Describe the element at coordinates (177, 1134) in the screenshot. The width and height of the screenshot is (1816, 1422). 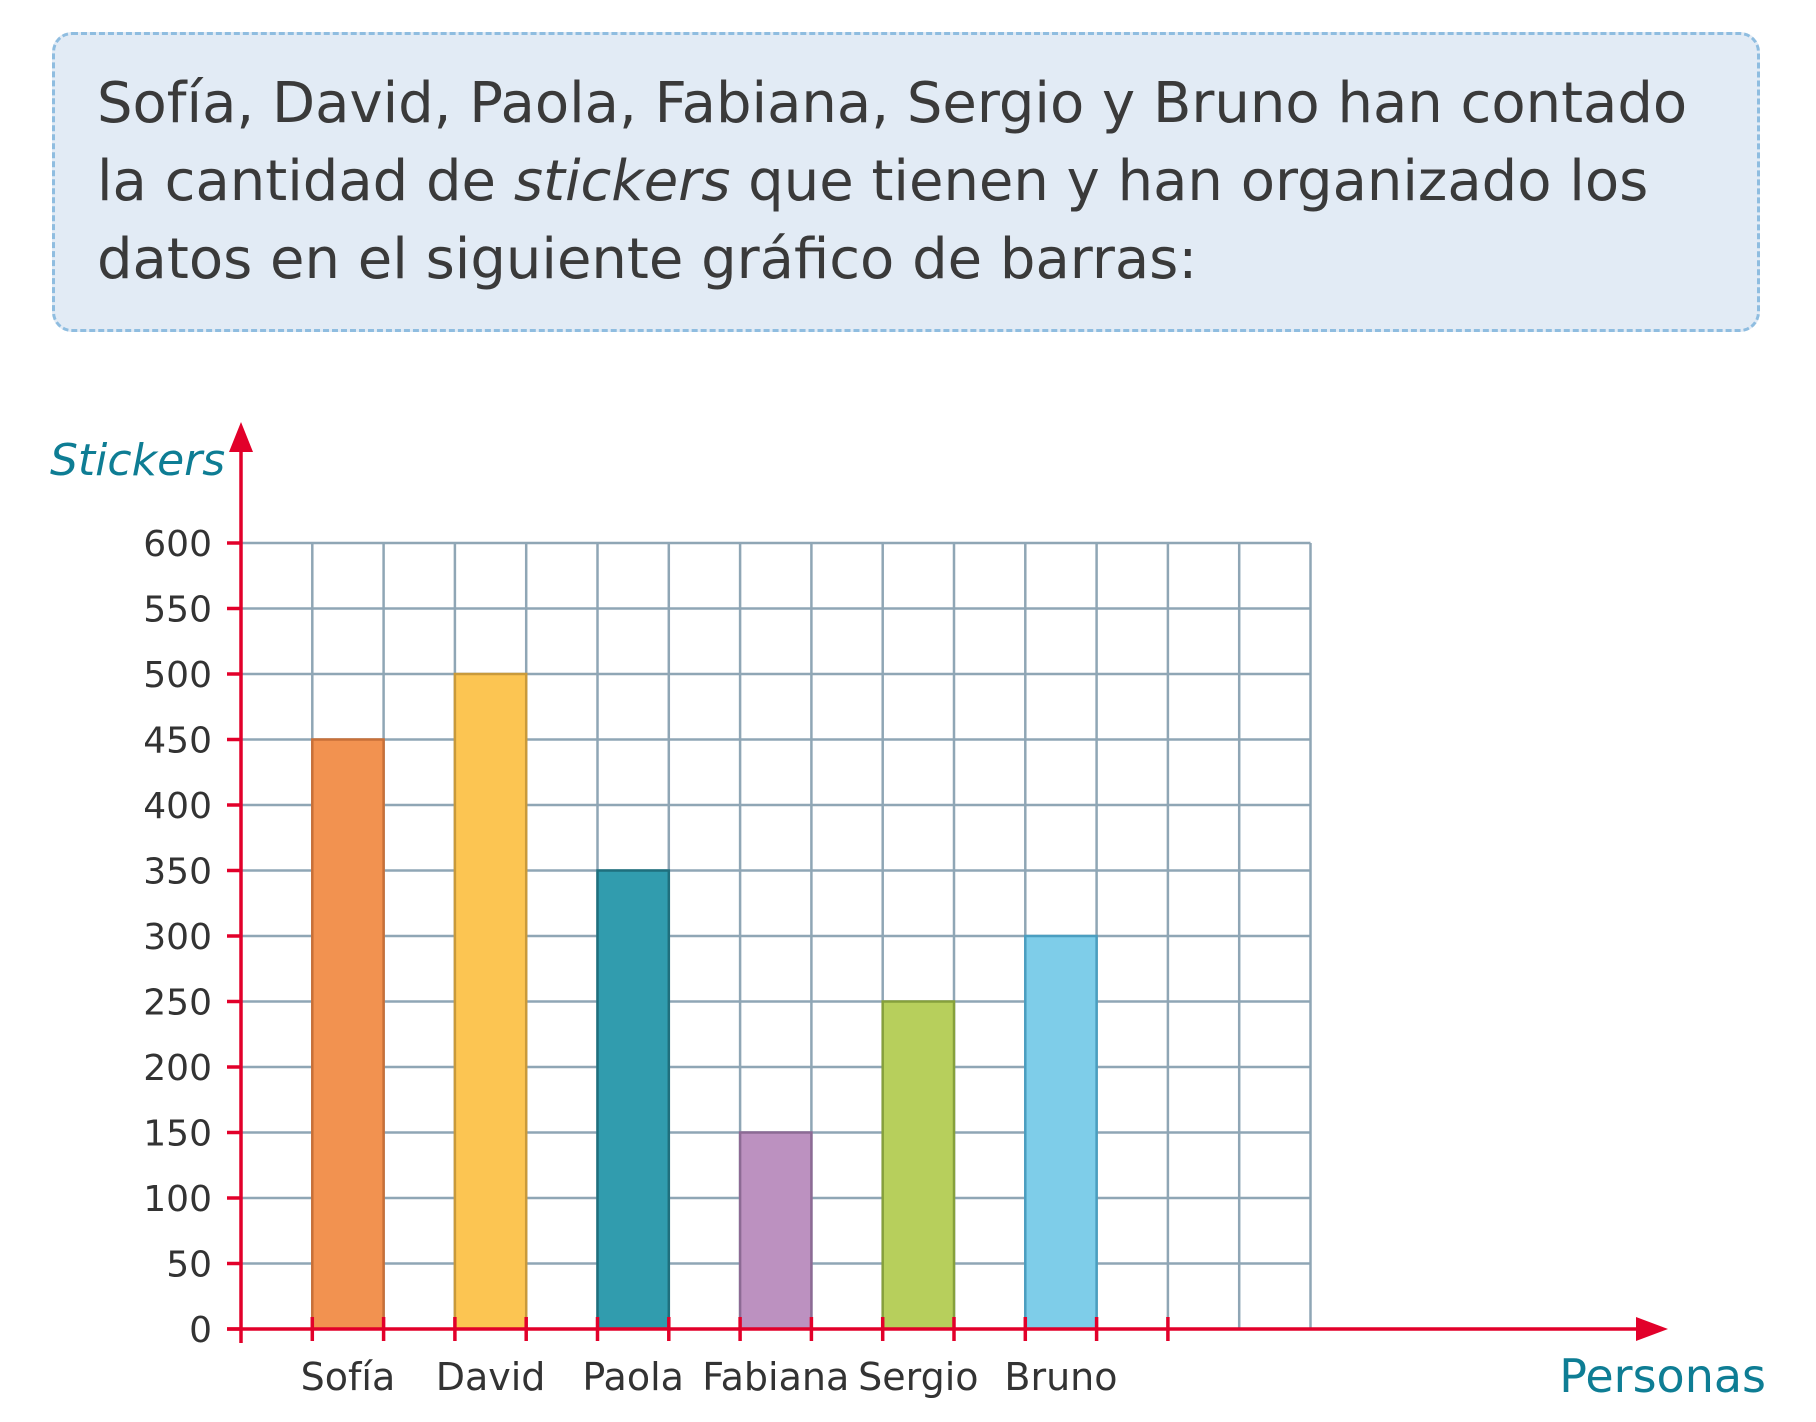
I see `y-tick-label: 150` at that location.